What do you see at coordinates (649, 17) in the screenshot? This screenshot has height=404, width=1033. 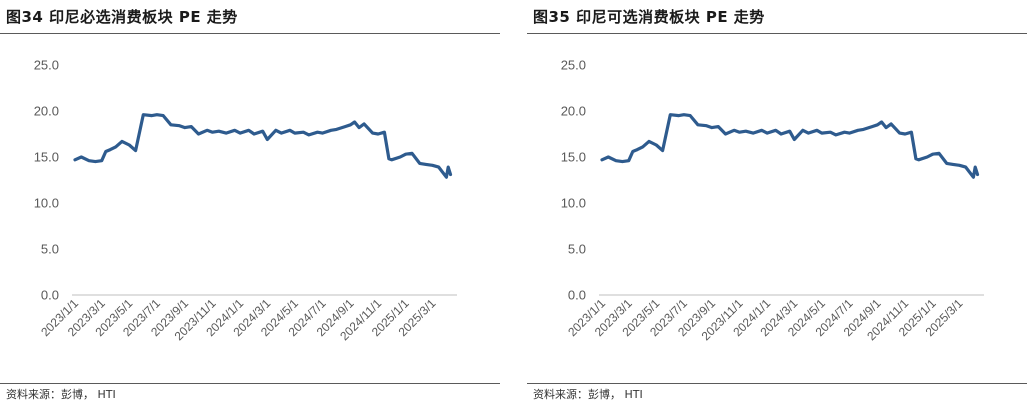 I see `chart-title: 图35 印尼可选消费板块 PE 走势` at bounding box center [649, 17].